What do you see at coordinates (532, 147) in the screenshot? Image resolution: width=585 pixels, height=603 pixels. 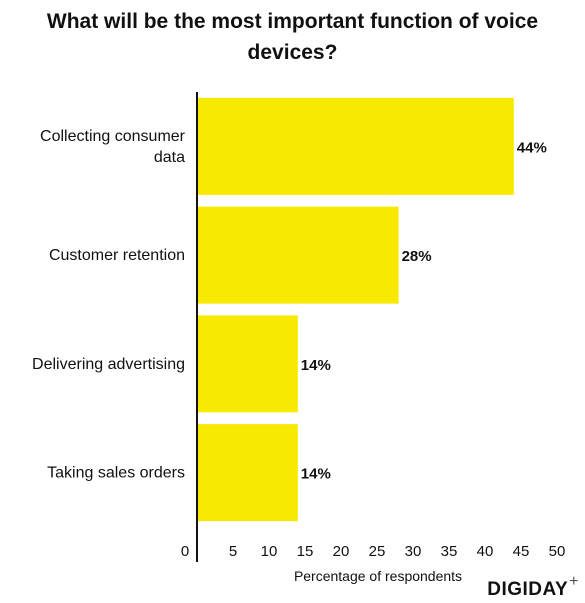 I see `value-label: 44%` at bounding box center [532, 147].